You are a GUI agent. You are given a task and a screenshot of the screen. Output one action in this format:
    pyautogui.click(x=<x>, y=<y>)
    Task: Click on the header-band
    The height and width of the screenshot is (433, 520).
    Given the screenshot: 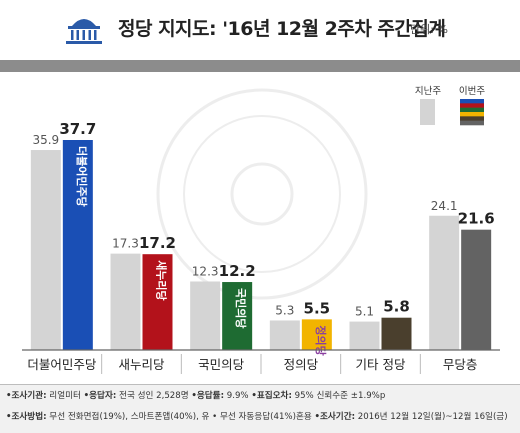 What is the action you would take?
    pyautogui.click(x=260, y=66)
    